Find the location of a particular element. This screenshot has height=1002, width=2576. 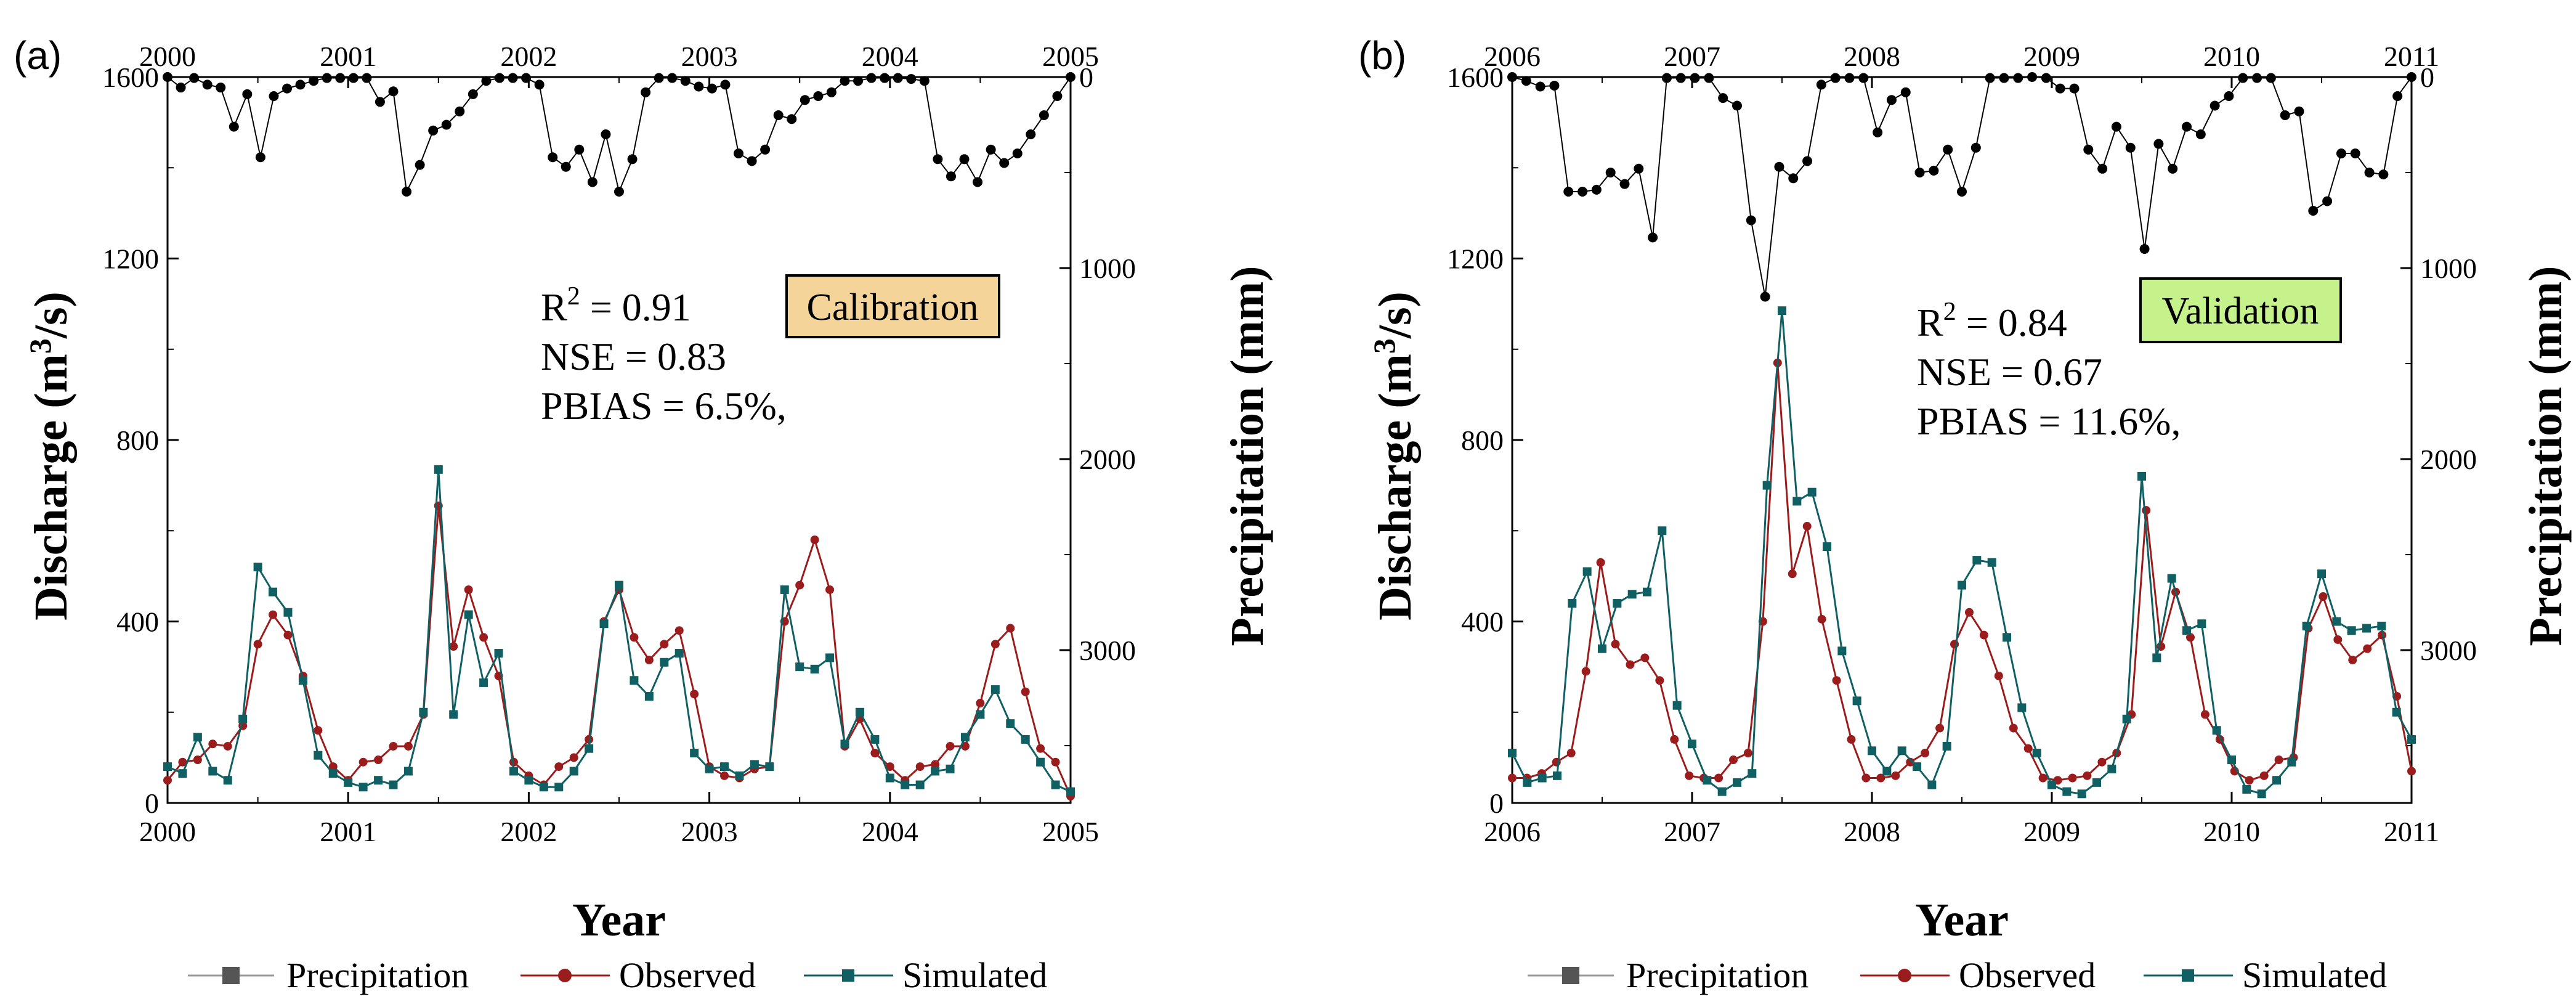

x-tick-label: 2011 is located at coordinates (2411, 831).